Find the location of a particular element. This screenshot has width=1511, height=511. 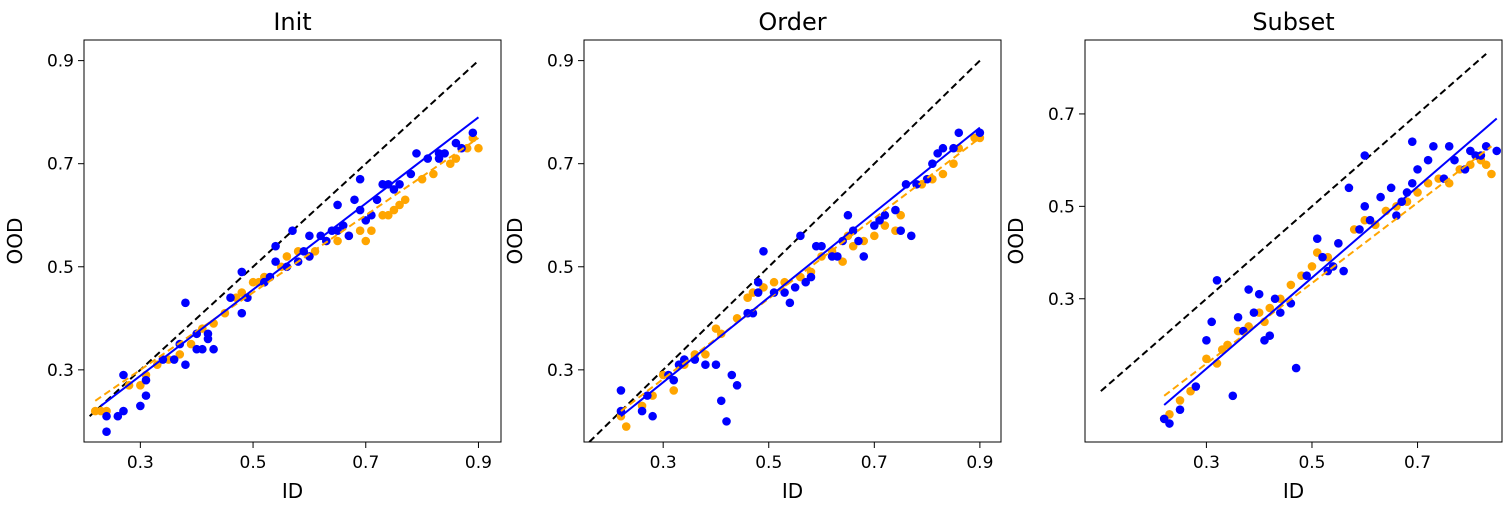

y-tick-label: 0.7 is located at coordinates (560, 165).